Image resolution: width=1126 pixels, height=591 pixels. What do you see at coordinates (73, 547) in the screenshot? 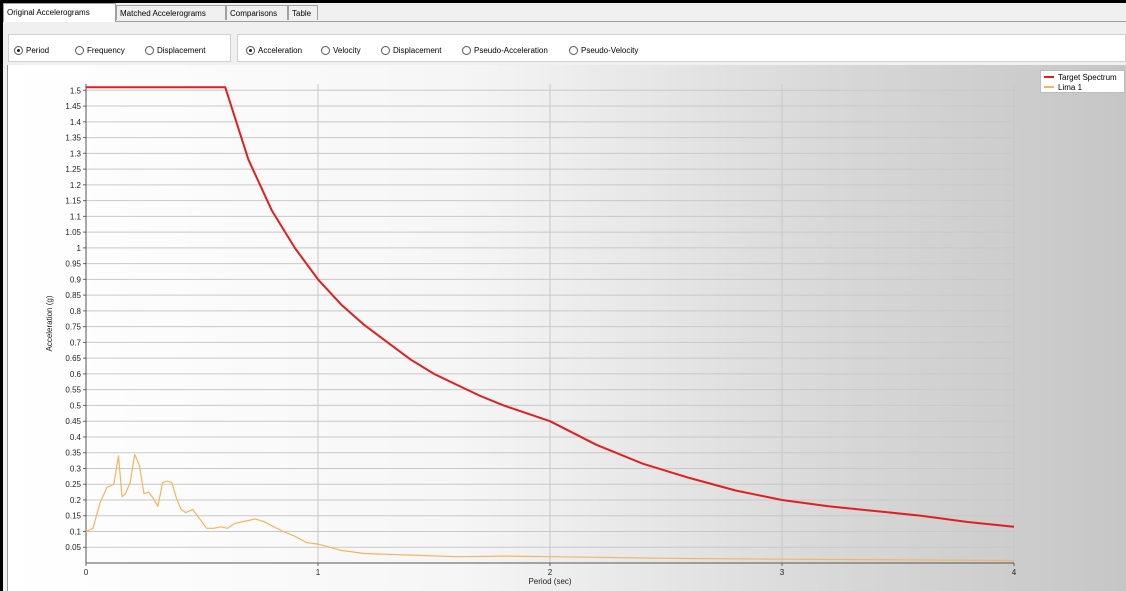
I see `y-tick-label: 0.05` at bounding box center [73, 547].